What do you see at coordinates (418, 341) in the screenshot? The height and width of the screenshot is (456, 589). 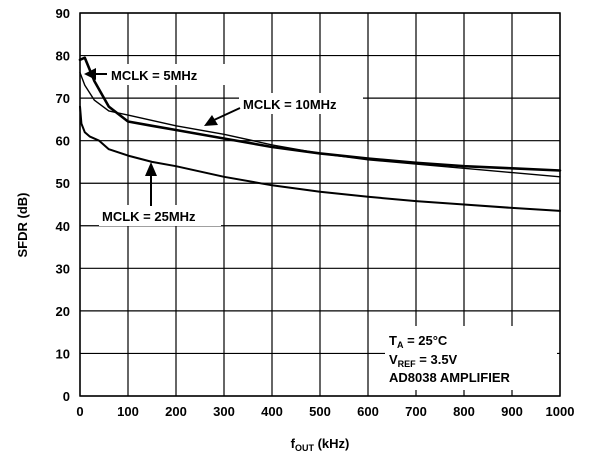 I see `condition-ta: TA = 25°C` at bounding box center [418, 341].